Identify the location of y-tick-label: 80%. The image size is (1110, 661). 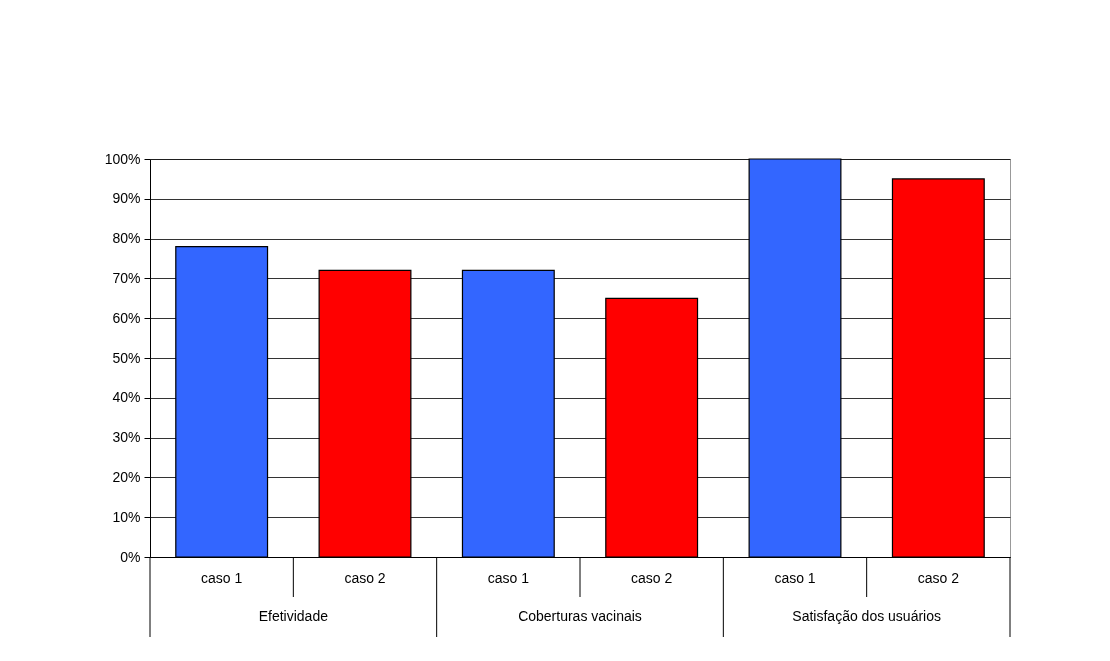
(126, 238).